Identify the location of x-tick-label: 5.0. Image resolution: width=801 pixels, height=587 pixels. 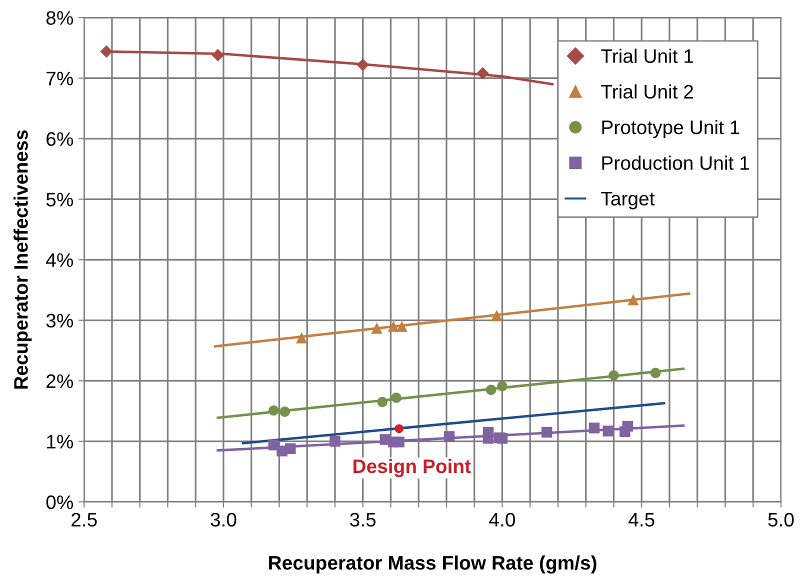
(781, 519).